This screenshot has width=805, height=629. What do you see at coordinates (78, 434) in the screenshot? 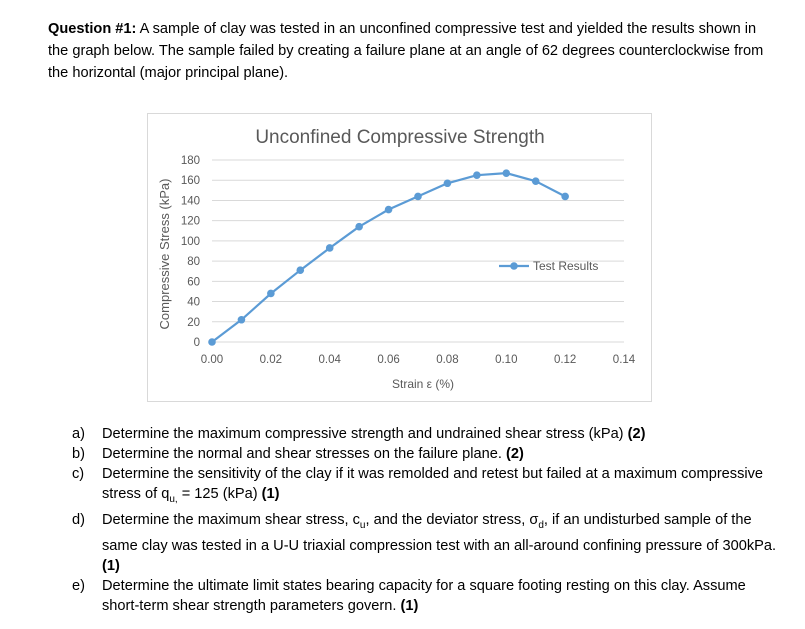
I see `part-a-label: a)` at bounding box center [78, 434].